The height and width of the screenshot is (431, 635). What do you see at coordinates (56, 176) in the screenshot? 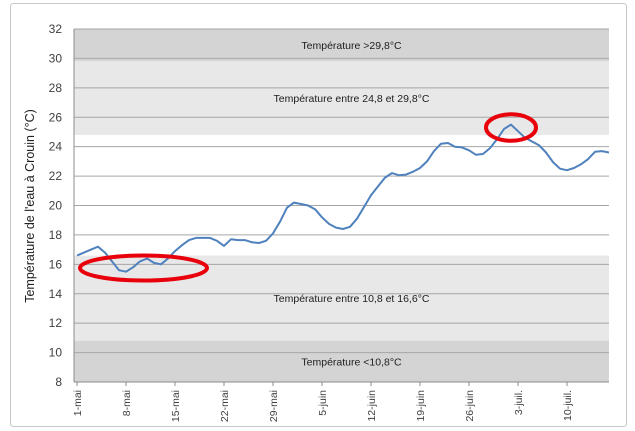
I see `y-tick-label: 22` at bounding box center [56, 176].